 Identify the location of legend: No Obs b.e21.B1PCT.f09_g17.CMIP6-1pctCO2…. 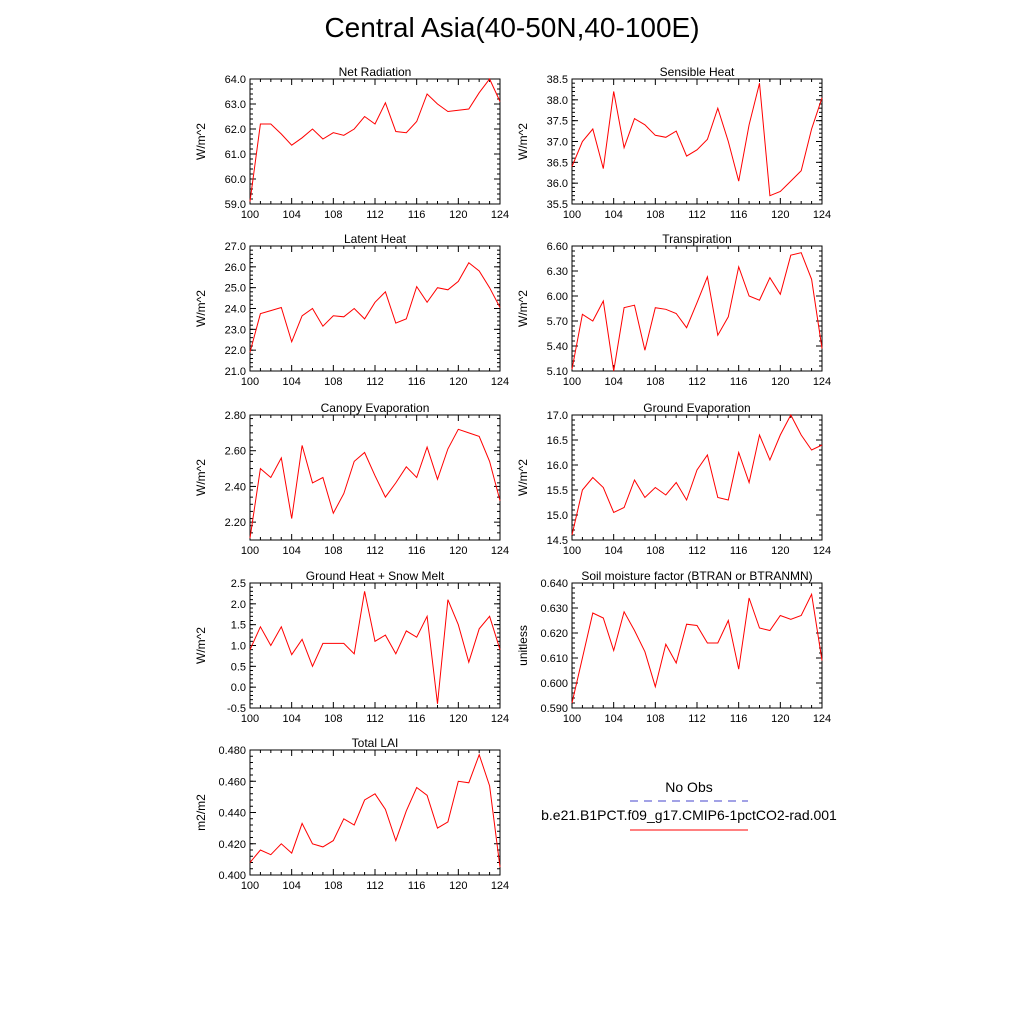
(689, 805).